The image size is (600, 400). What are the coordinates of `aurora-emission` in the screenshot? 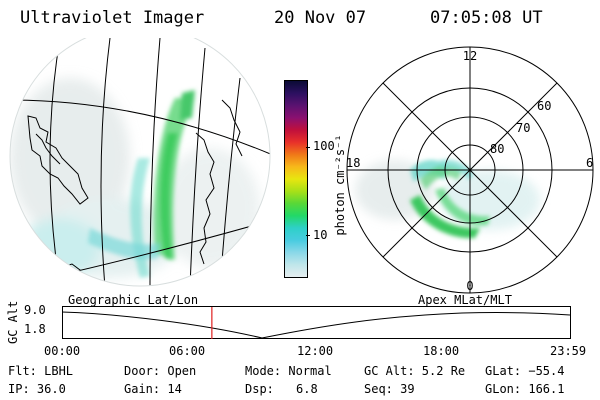 It's located at (141, 184).